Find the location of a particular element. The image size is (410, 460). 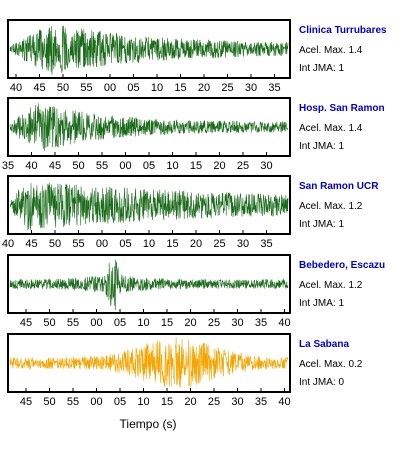

station-name: Clinica Turrubares is located at coordinates (343, 30).